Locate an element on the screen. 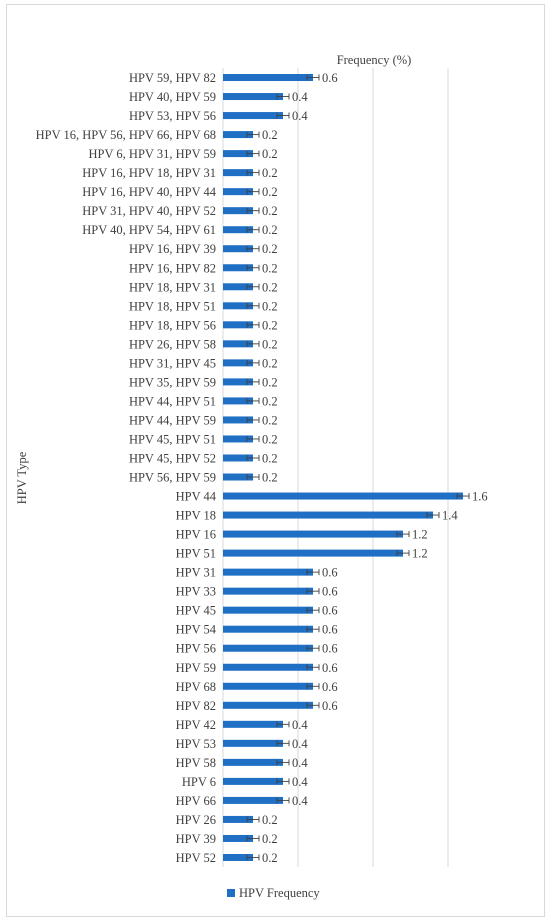  category-label: HPV 45 is located at coordinates (196, 611).